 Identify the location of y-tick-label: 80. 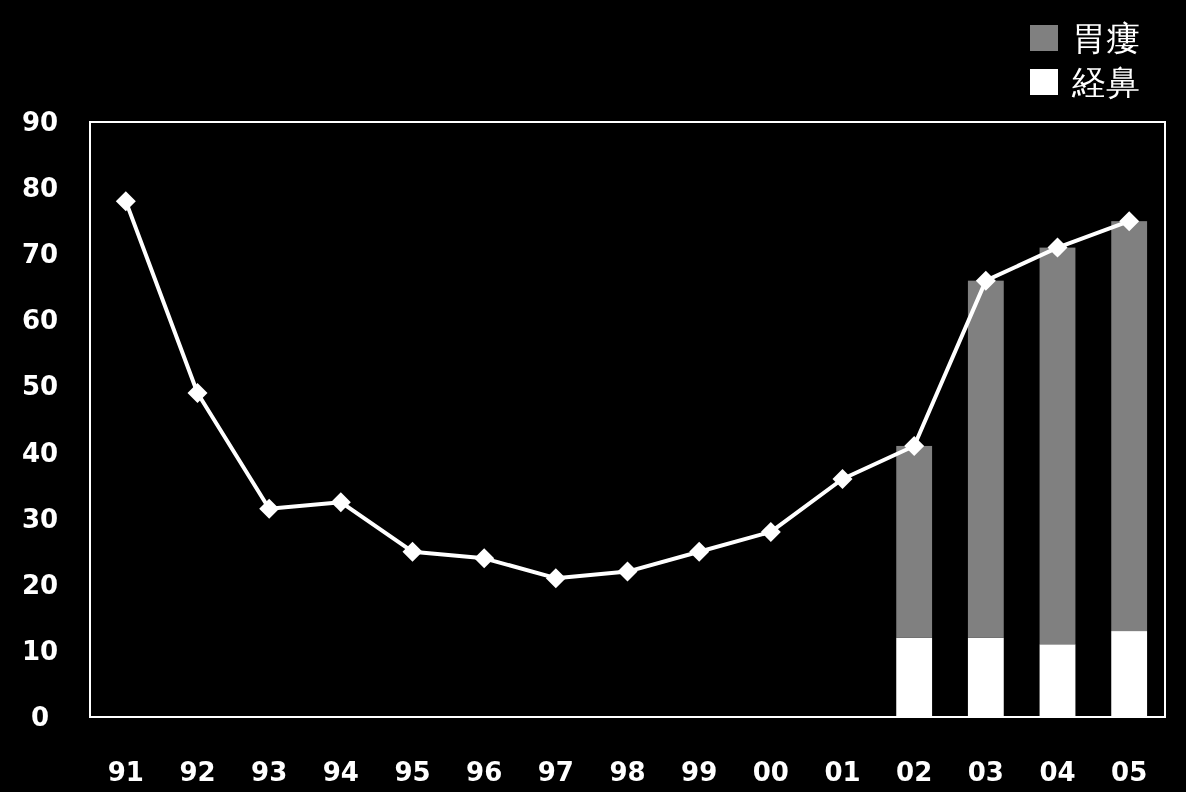
(40, 188).